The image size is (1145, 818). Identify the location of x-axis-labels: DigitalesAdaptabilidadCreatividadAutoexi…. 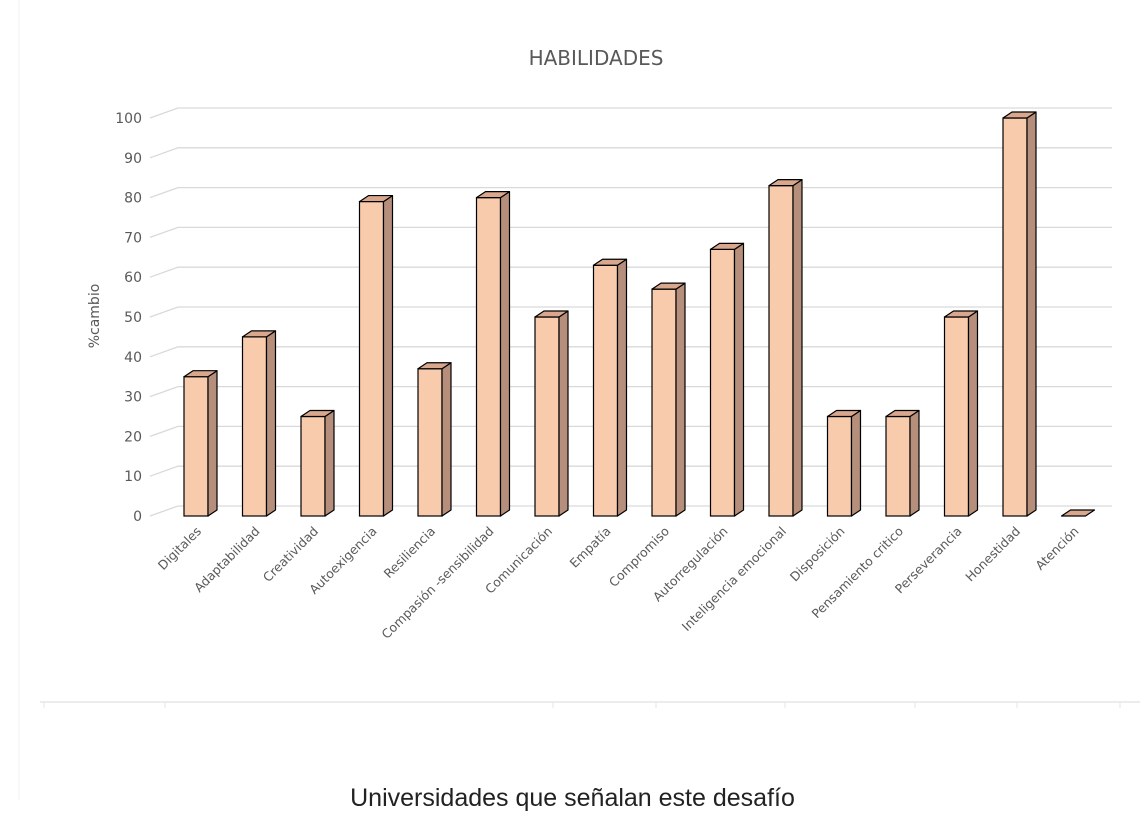
(618, 583).